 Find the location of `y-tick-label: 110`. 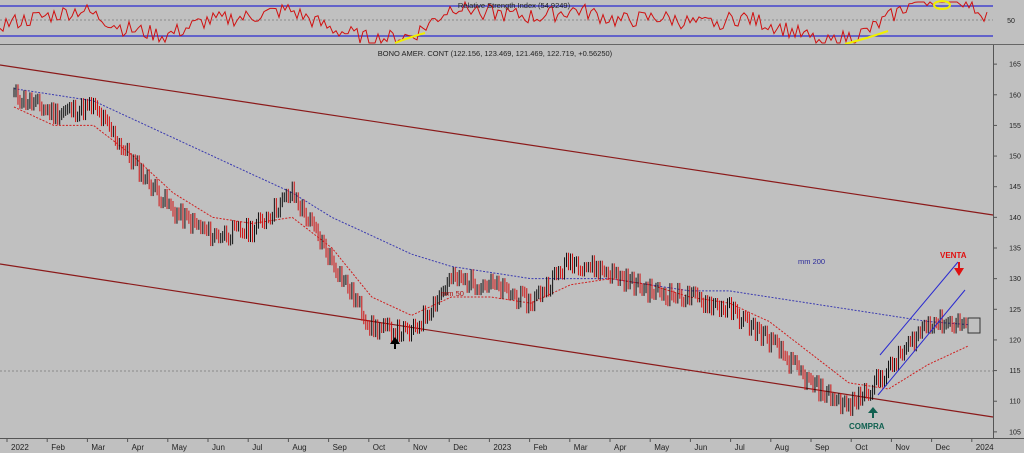

y-tick-label: 110 is located at coordinates (1014, 402).